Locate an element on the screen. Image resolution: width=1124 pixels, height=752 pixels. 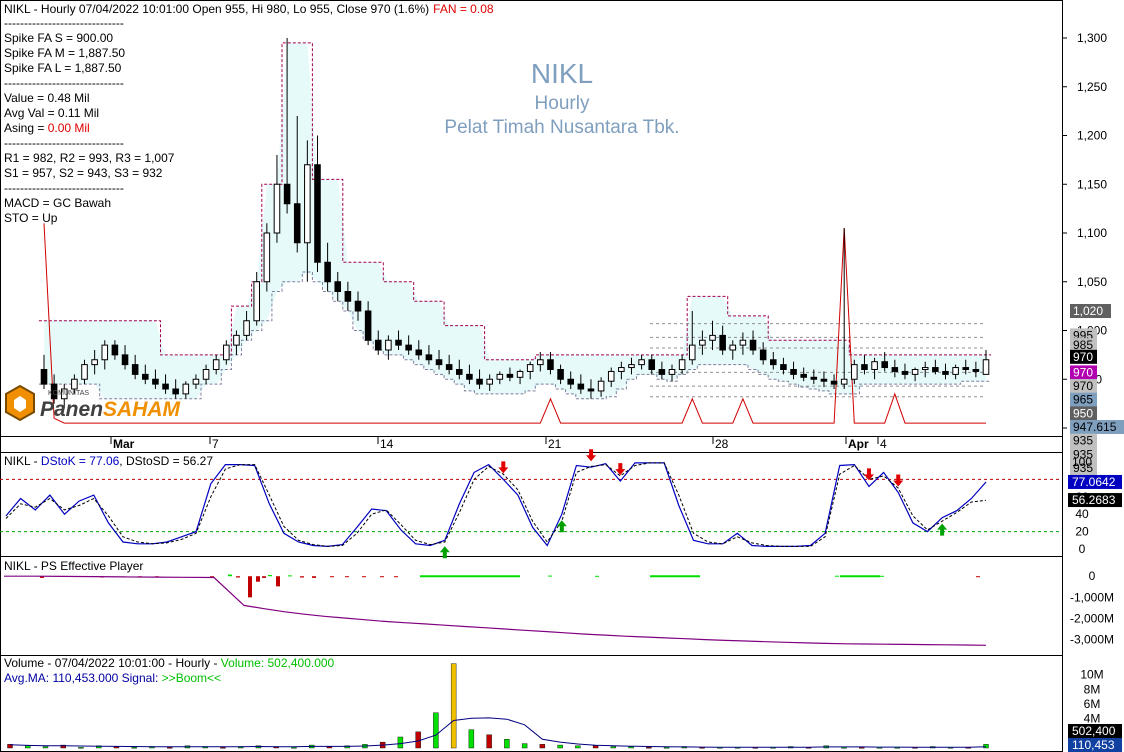
watermark-company: Pelat Timah Nusantara Tbk. is located at coordinates (561, 127).